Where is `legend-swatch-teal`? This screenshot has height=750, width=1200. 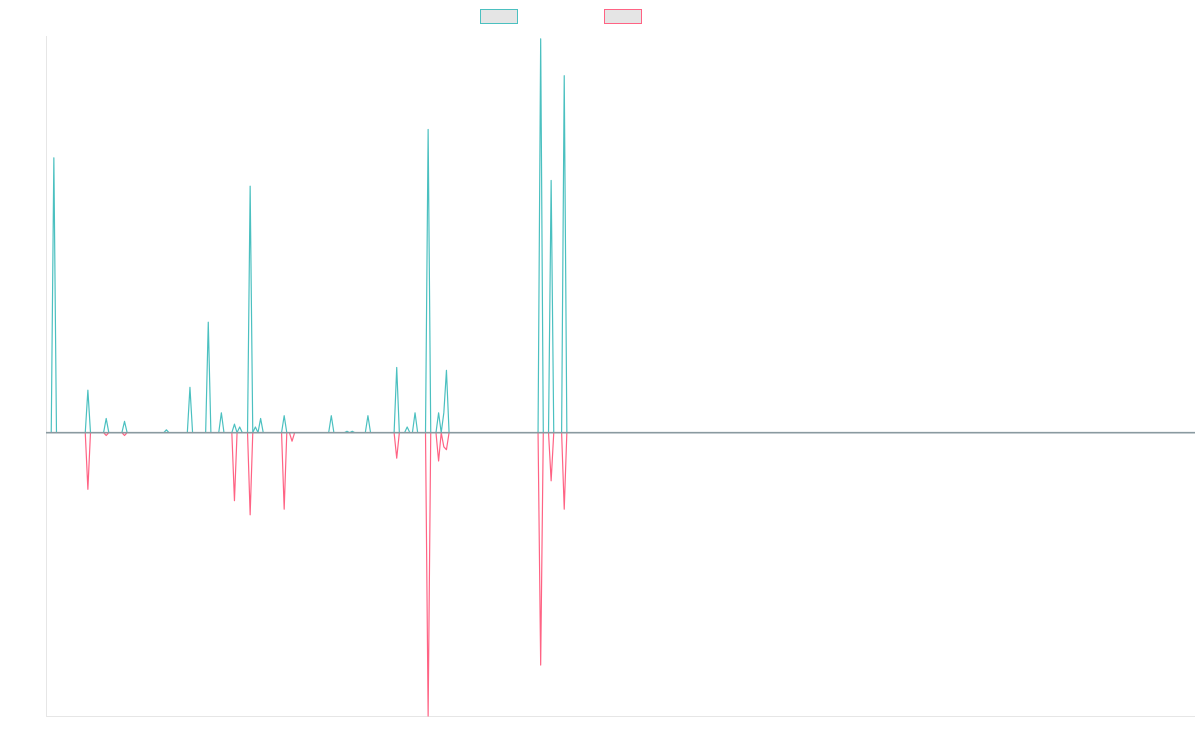
legend-swatch-teal is located at coordinates (499, 16).